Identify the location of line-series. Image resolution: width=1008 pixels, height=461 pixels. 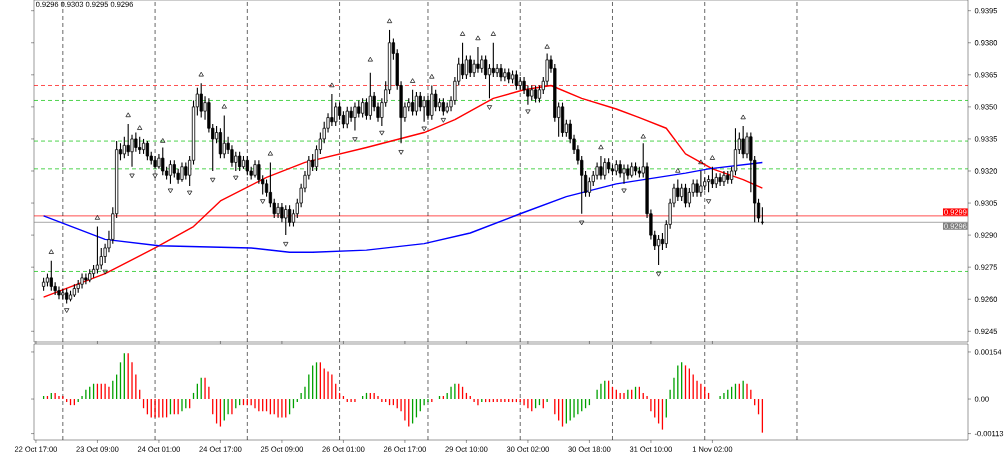
(403, 207).